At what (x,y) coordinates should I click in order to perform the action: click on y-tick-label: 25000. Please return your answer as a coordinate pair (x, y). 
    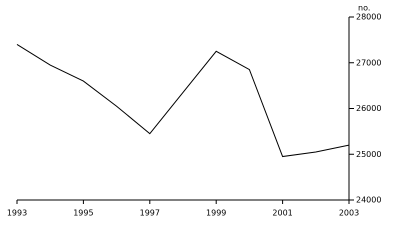
    Looking at the image, I should click on (368, 154).